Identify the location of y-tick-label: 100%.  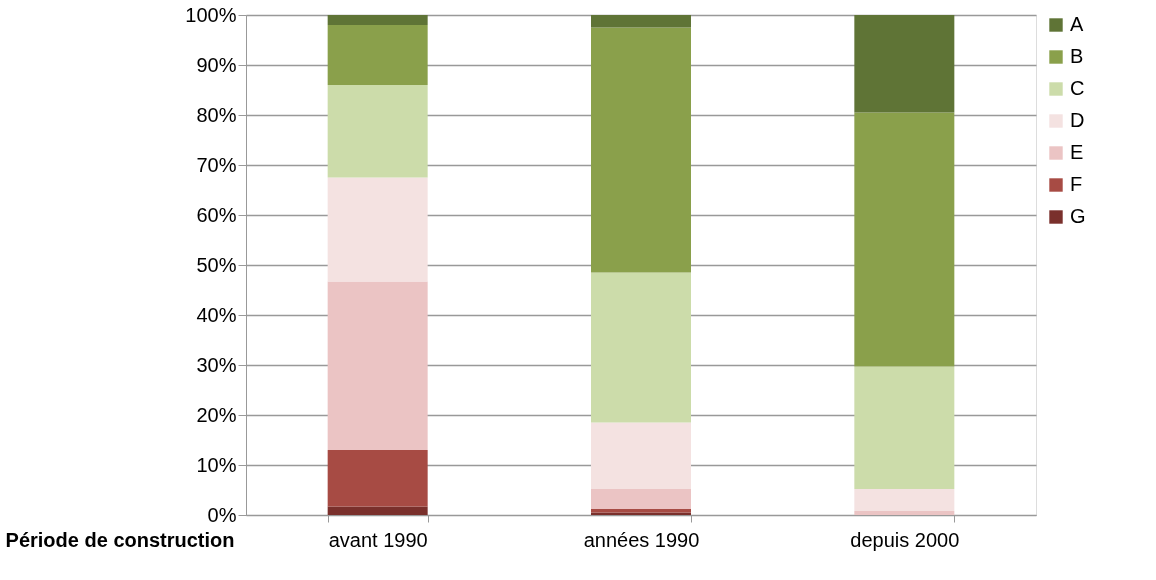
(211, 14).